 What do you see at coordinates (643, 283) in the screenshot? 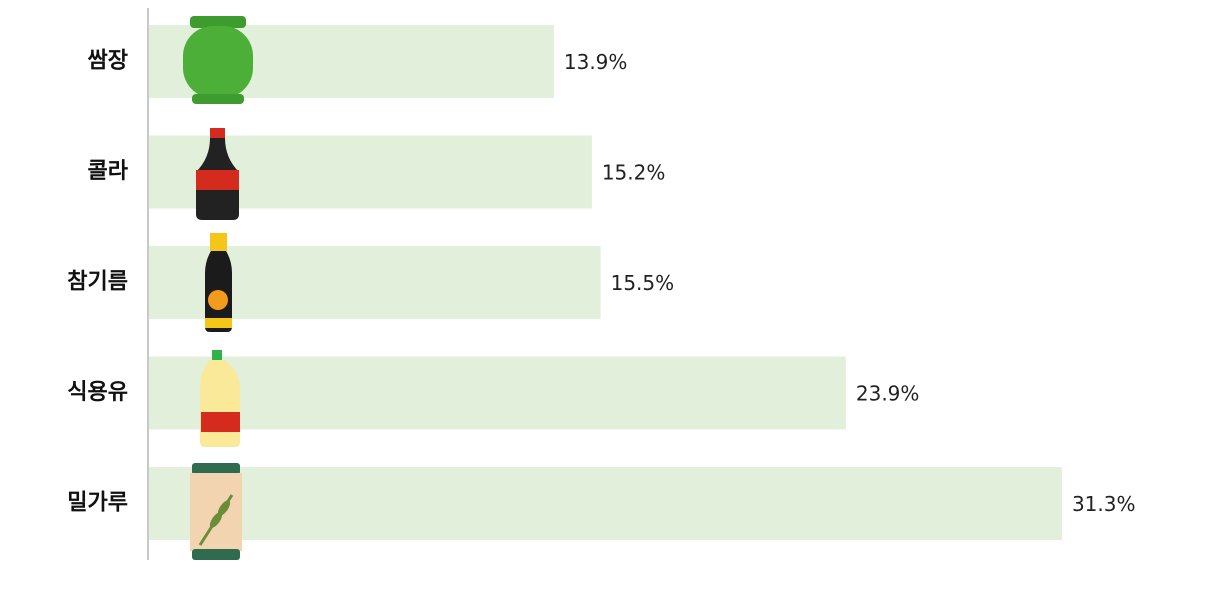
I see `value-label: 15.5%` at bounding box center [643, 283].